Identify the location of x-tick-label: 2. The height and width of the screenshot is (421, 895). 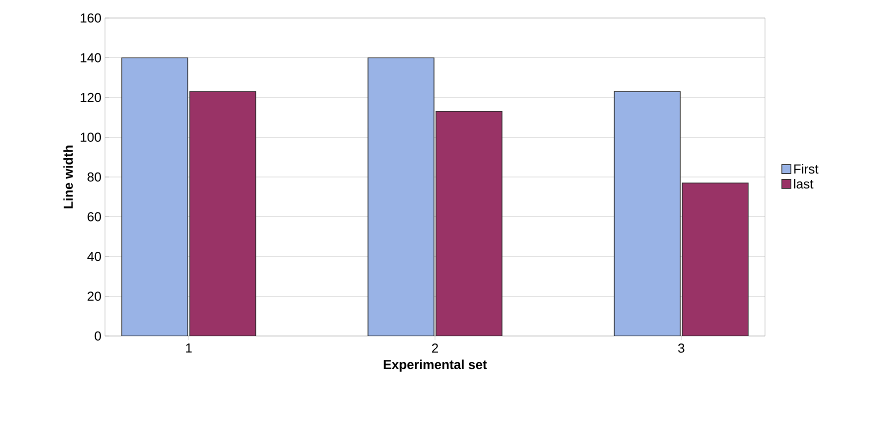
(435, 348).